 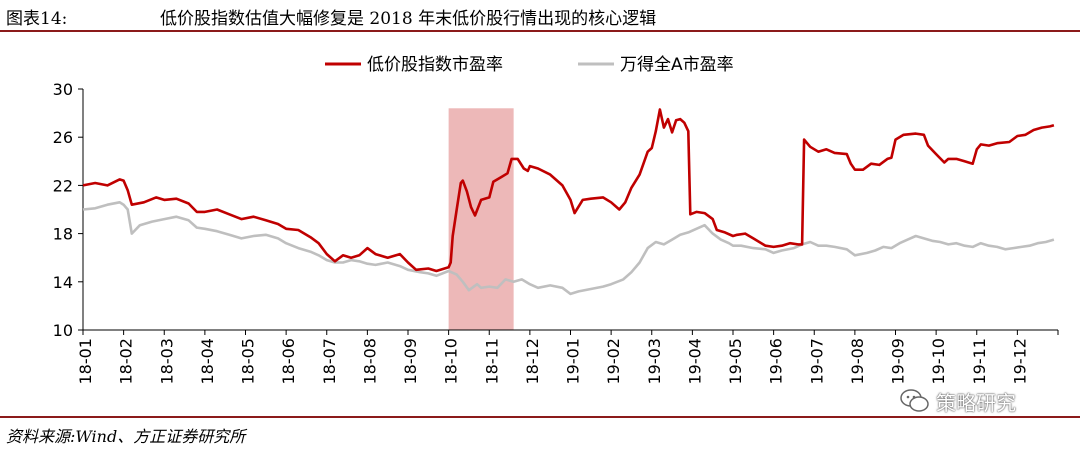 I want to click on page-title: 低价股指数估值大幅修复是 2018 年末低价股行情出现的核心逻辑, so click(x=408, y=19).